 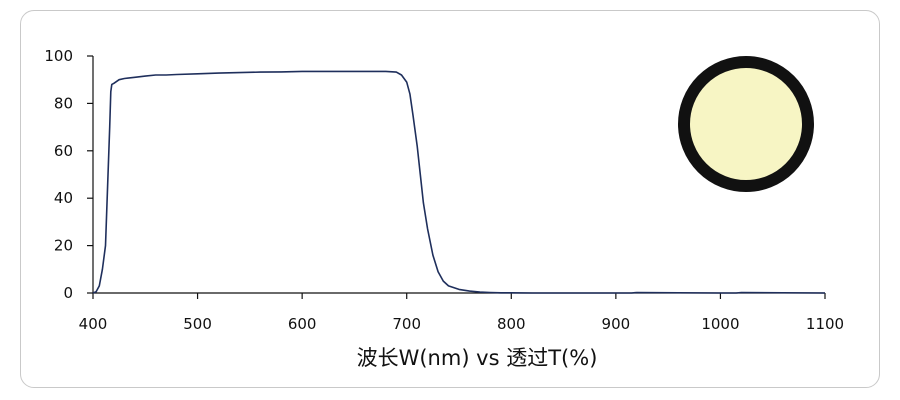 I want to click on y-tick-label: 20, so click(x=63, y=246).